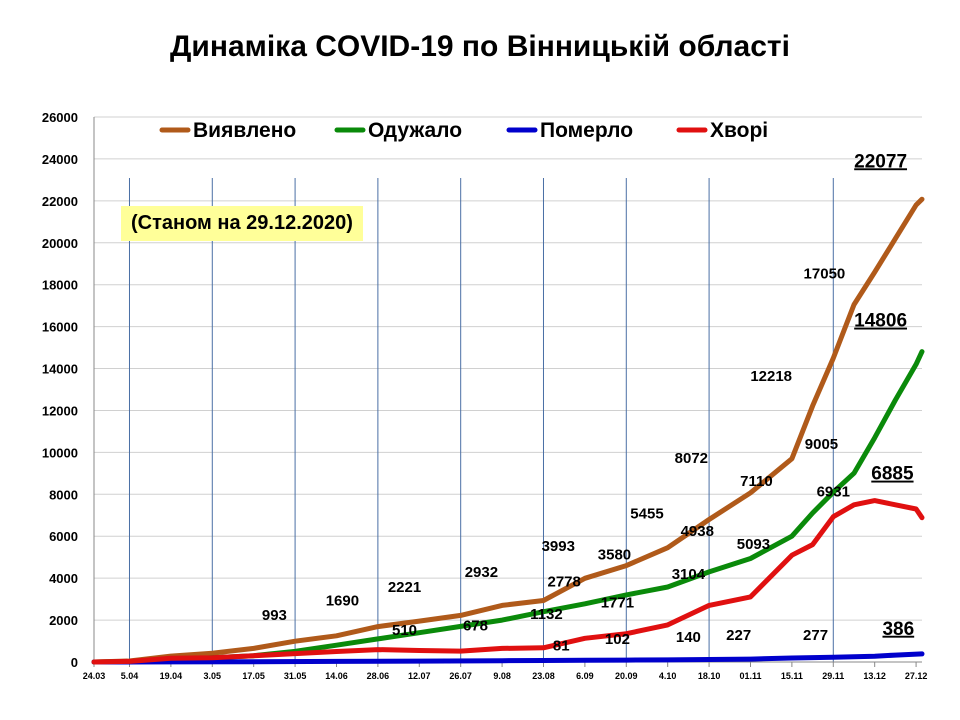 This screenshot has height=720, width=960. I want to click on x-tick-label: 23.08, so click(543, 676).